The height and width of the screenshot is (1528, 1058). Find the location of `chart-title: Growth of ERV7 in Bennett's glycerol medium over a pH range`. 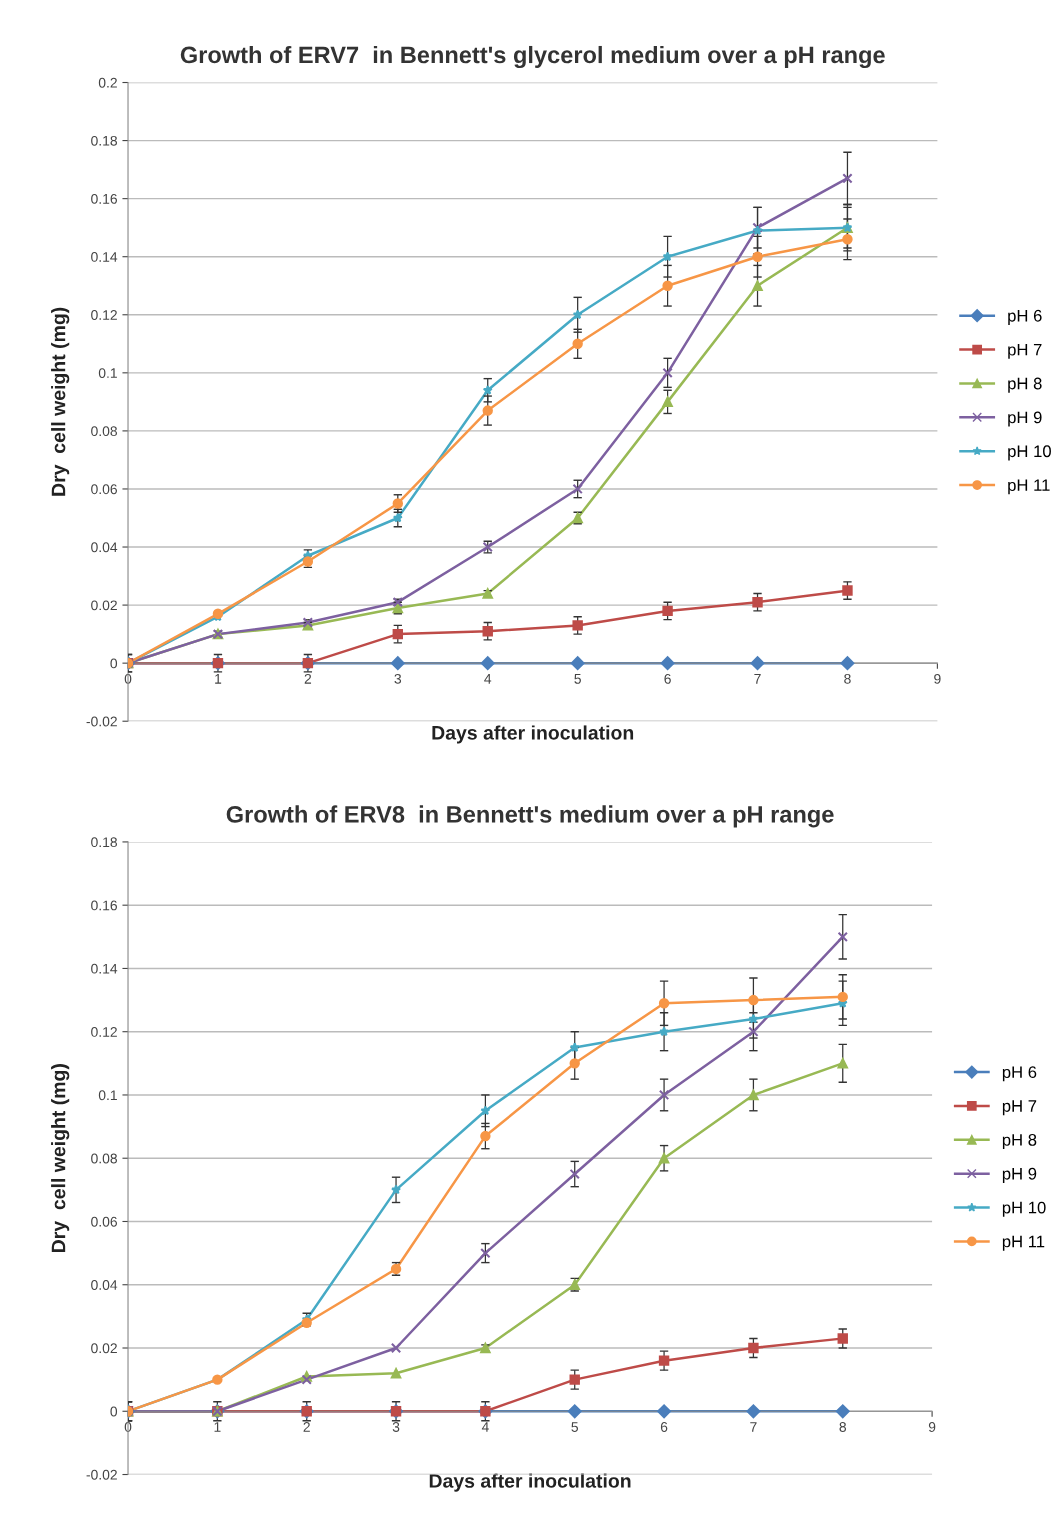

chart-title: Growth of ERV7 in Bennett's glycerol medium over a pH range is located at coordinates (532, 57).